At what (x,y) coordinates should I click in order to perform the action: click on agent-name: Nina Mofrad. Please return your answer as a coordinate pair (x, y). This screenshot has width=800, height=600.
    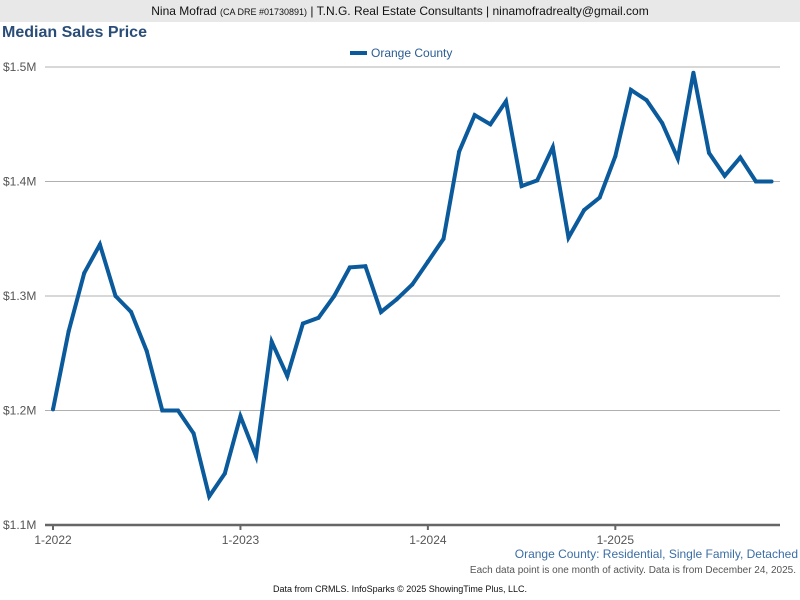
    Looking at the image, I should click on (184, 11).